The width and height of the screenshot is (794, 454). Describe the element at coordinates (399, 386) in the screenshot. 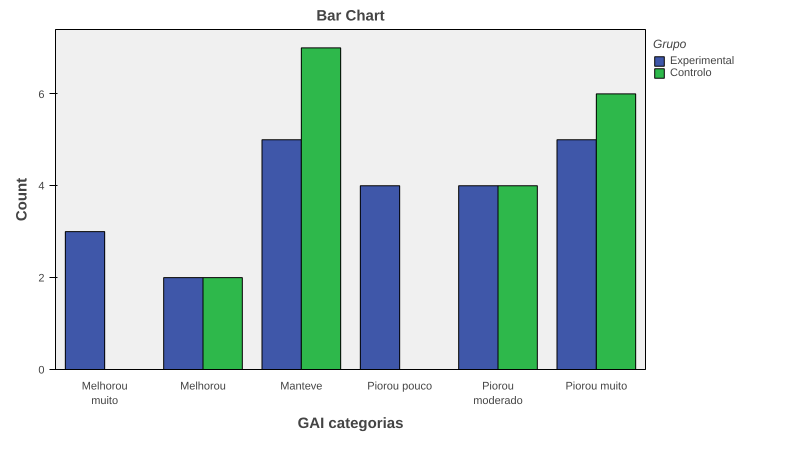

I see `x-tick-label: Piorou pouco` at that location.